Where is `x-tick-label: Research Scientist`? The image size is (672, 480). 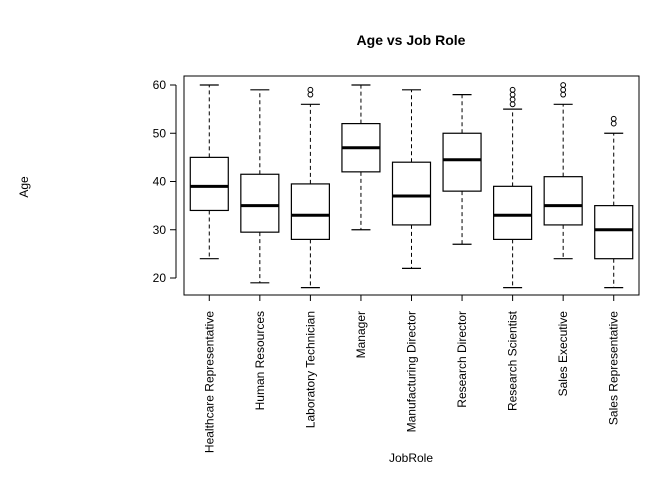 x-tick-label: Research Scientist is located at coordinates (513, 360).